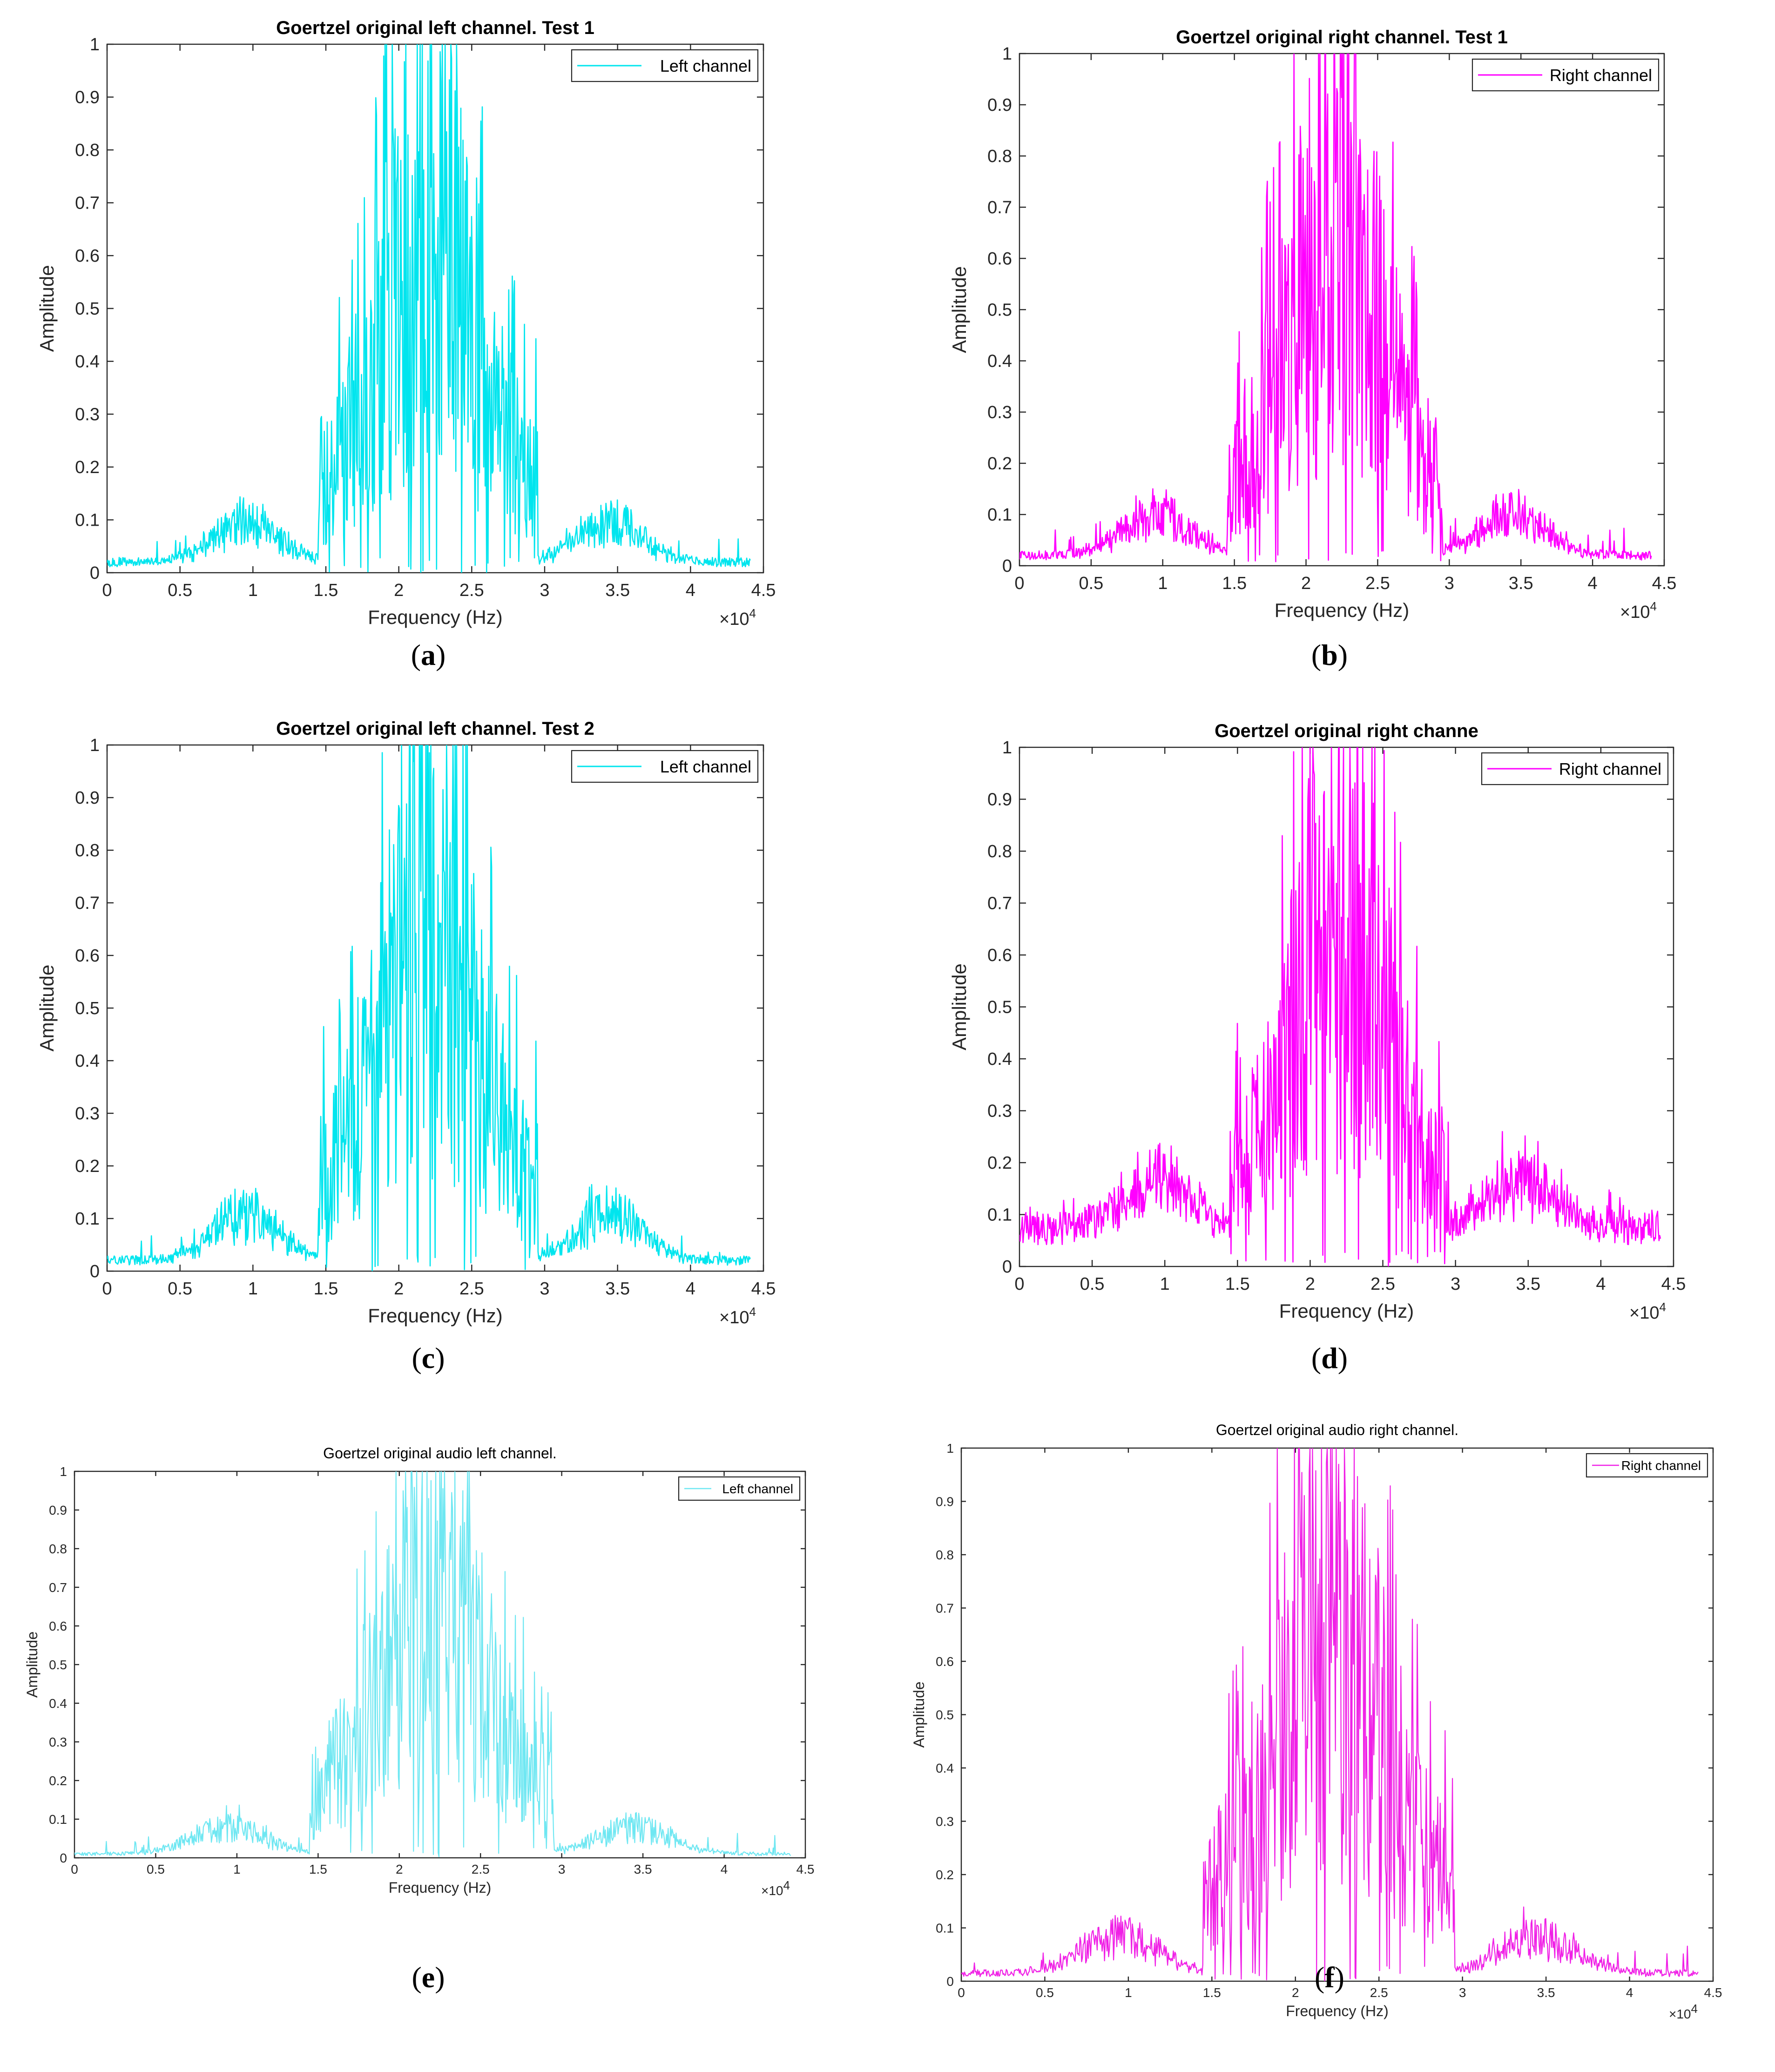 Image resolution: width=1775 pixels, height=2072 pixels. What do you see at coordinates (737, 1316) in the screenshot?
I see `x-exponent-label-c: ×10⁴` at bounding box center [737, 1316].